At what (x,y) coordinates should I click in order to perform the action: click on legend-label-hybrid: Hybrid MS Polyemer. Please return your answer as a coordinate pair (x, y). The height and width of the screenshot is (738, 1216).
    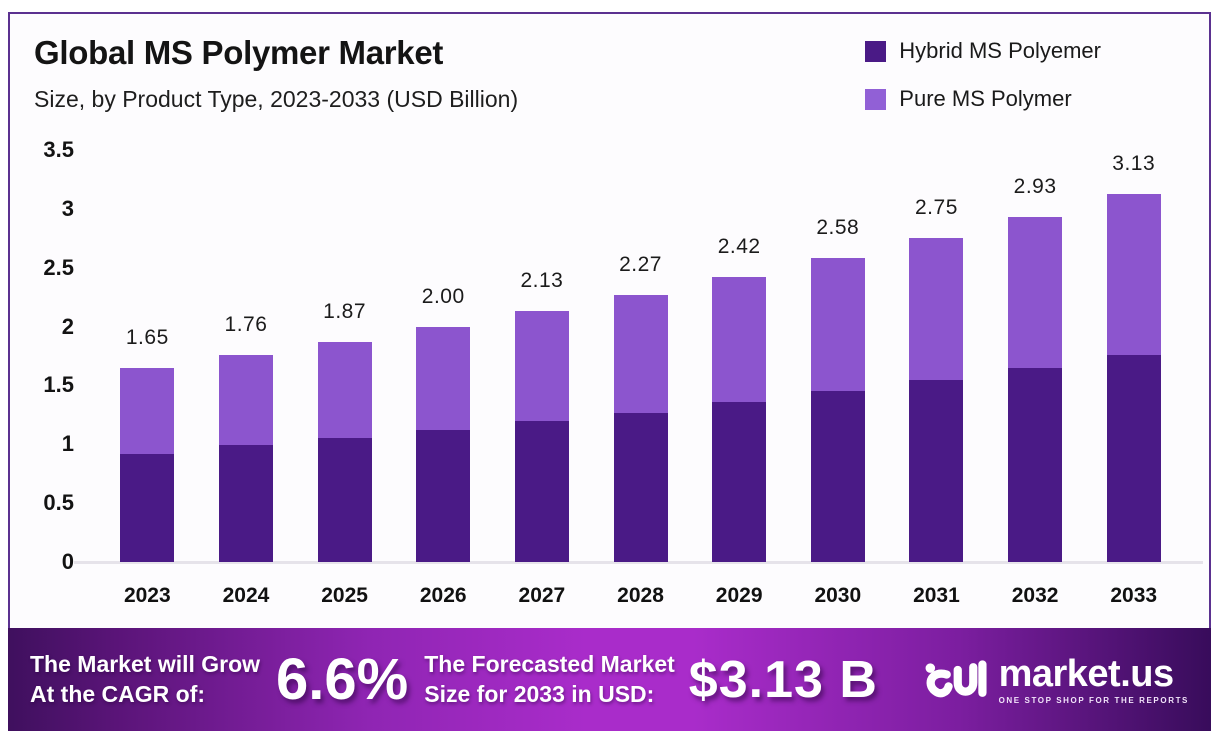
    Looking at the image, I should click on (1000, 50).